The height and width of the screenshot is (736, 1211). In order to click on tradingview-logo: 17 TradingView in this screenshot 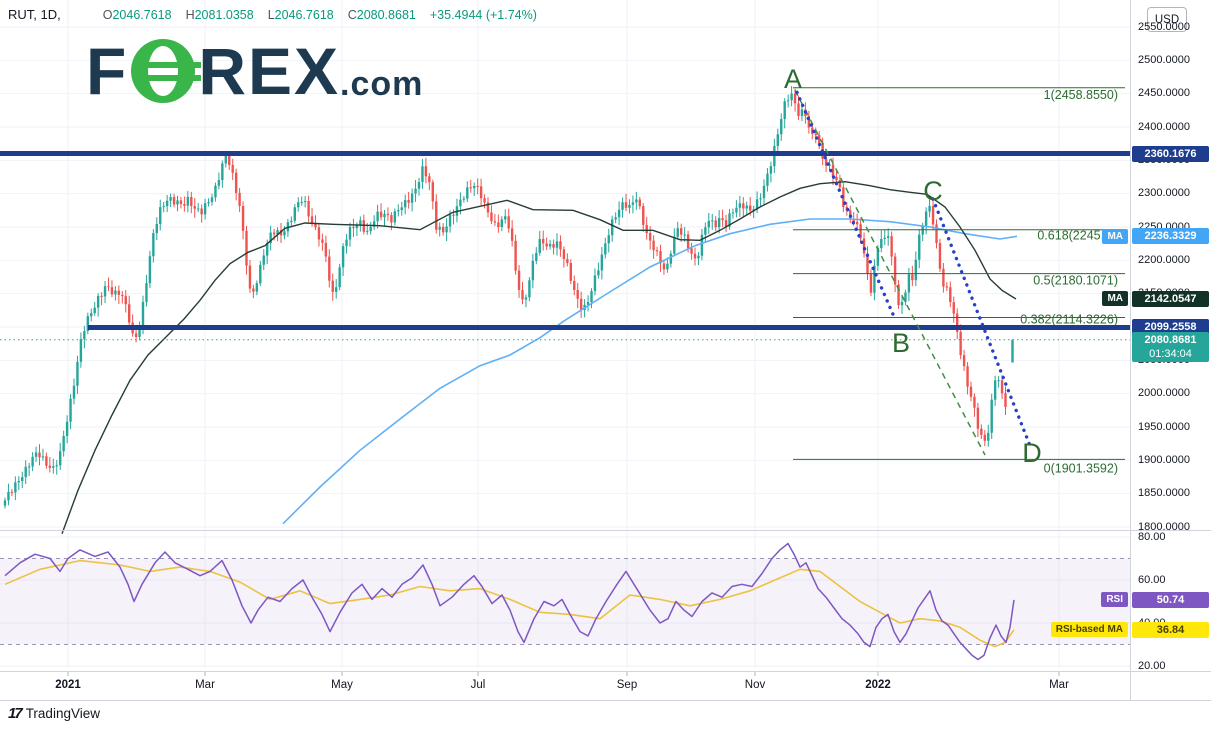, I will do `click(54, 713)`.